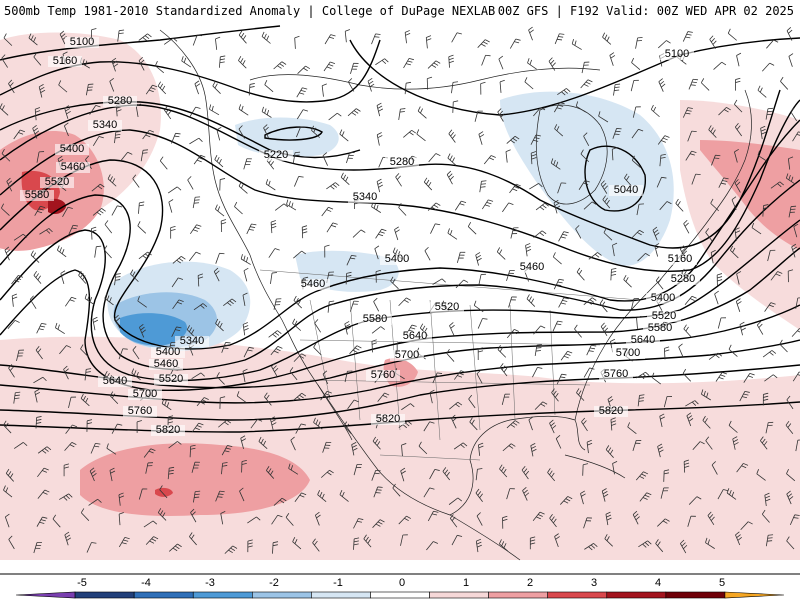 The height and width of the screenshot is (605, 800). I want to click on contour-label-5640-e: 5640, so click(643, 340).